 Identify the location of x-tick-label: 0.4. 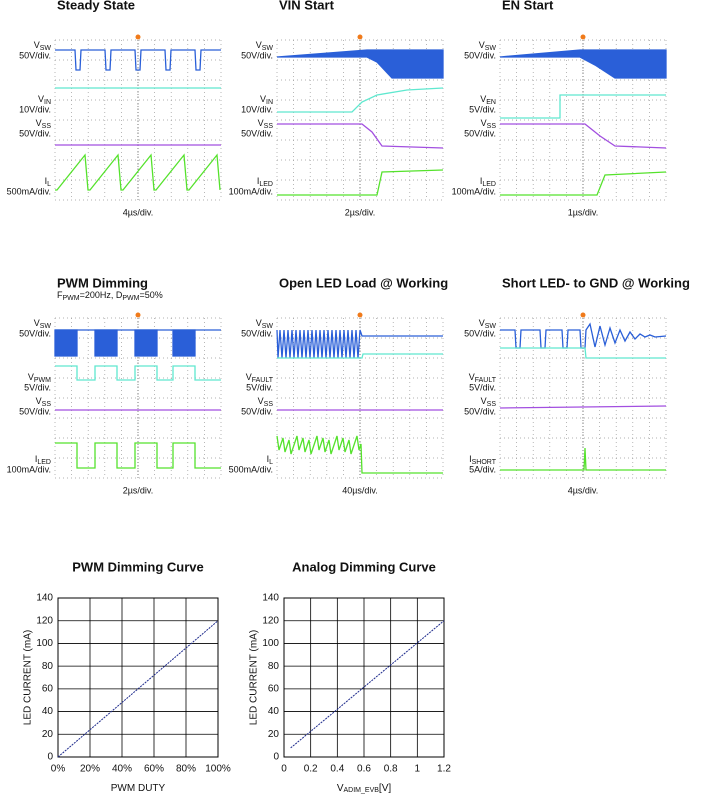
(337, 769).